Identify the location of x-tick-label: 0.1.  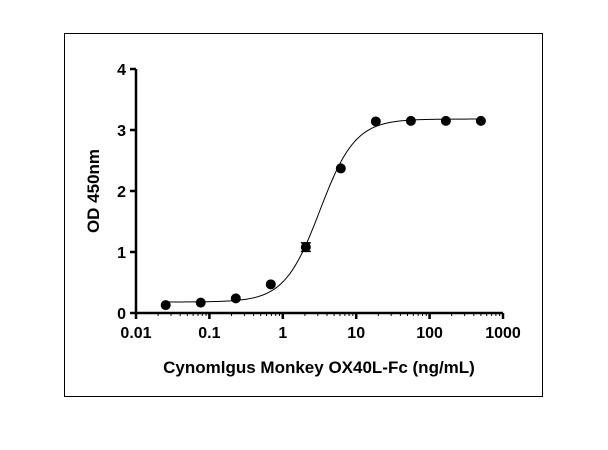
(209, 333).